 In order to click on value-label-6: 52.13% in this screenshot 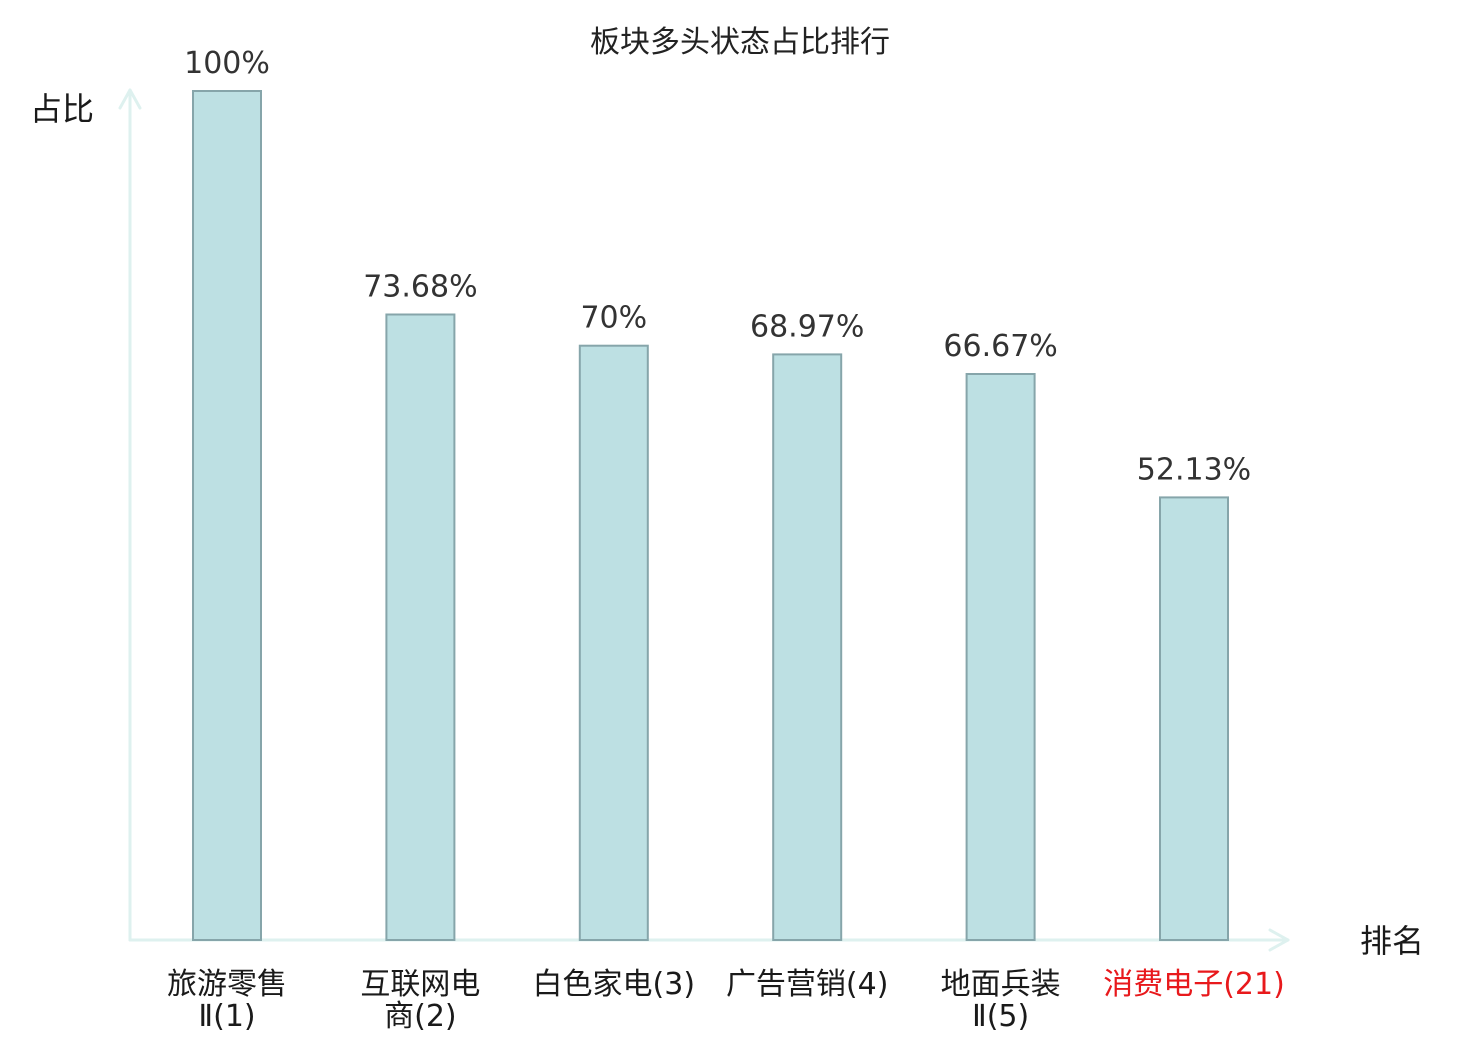, I will do `click(1194, 469)`.